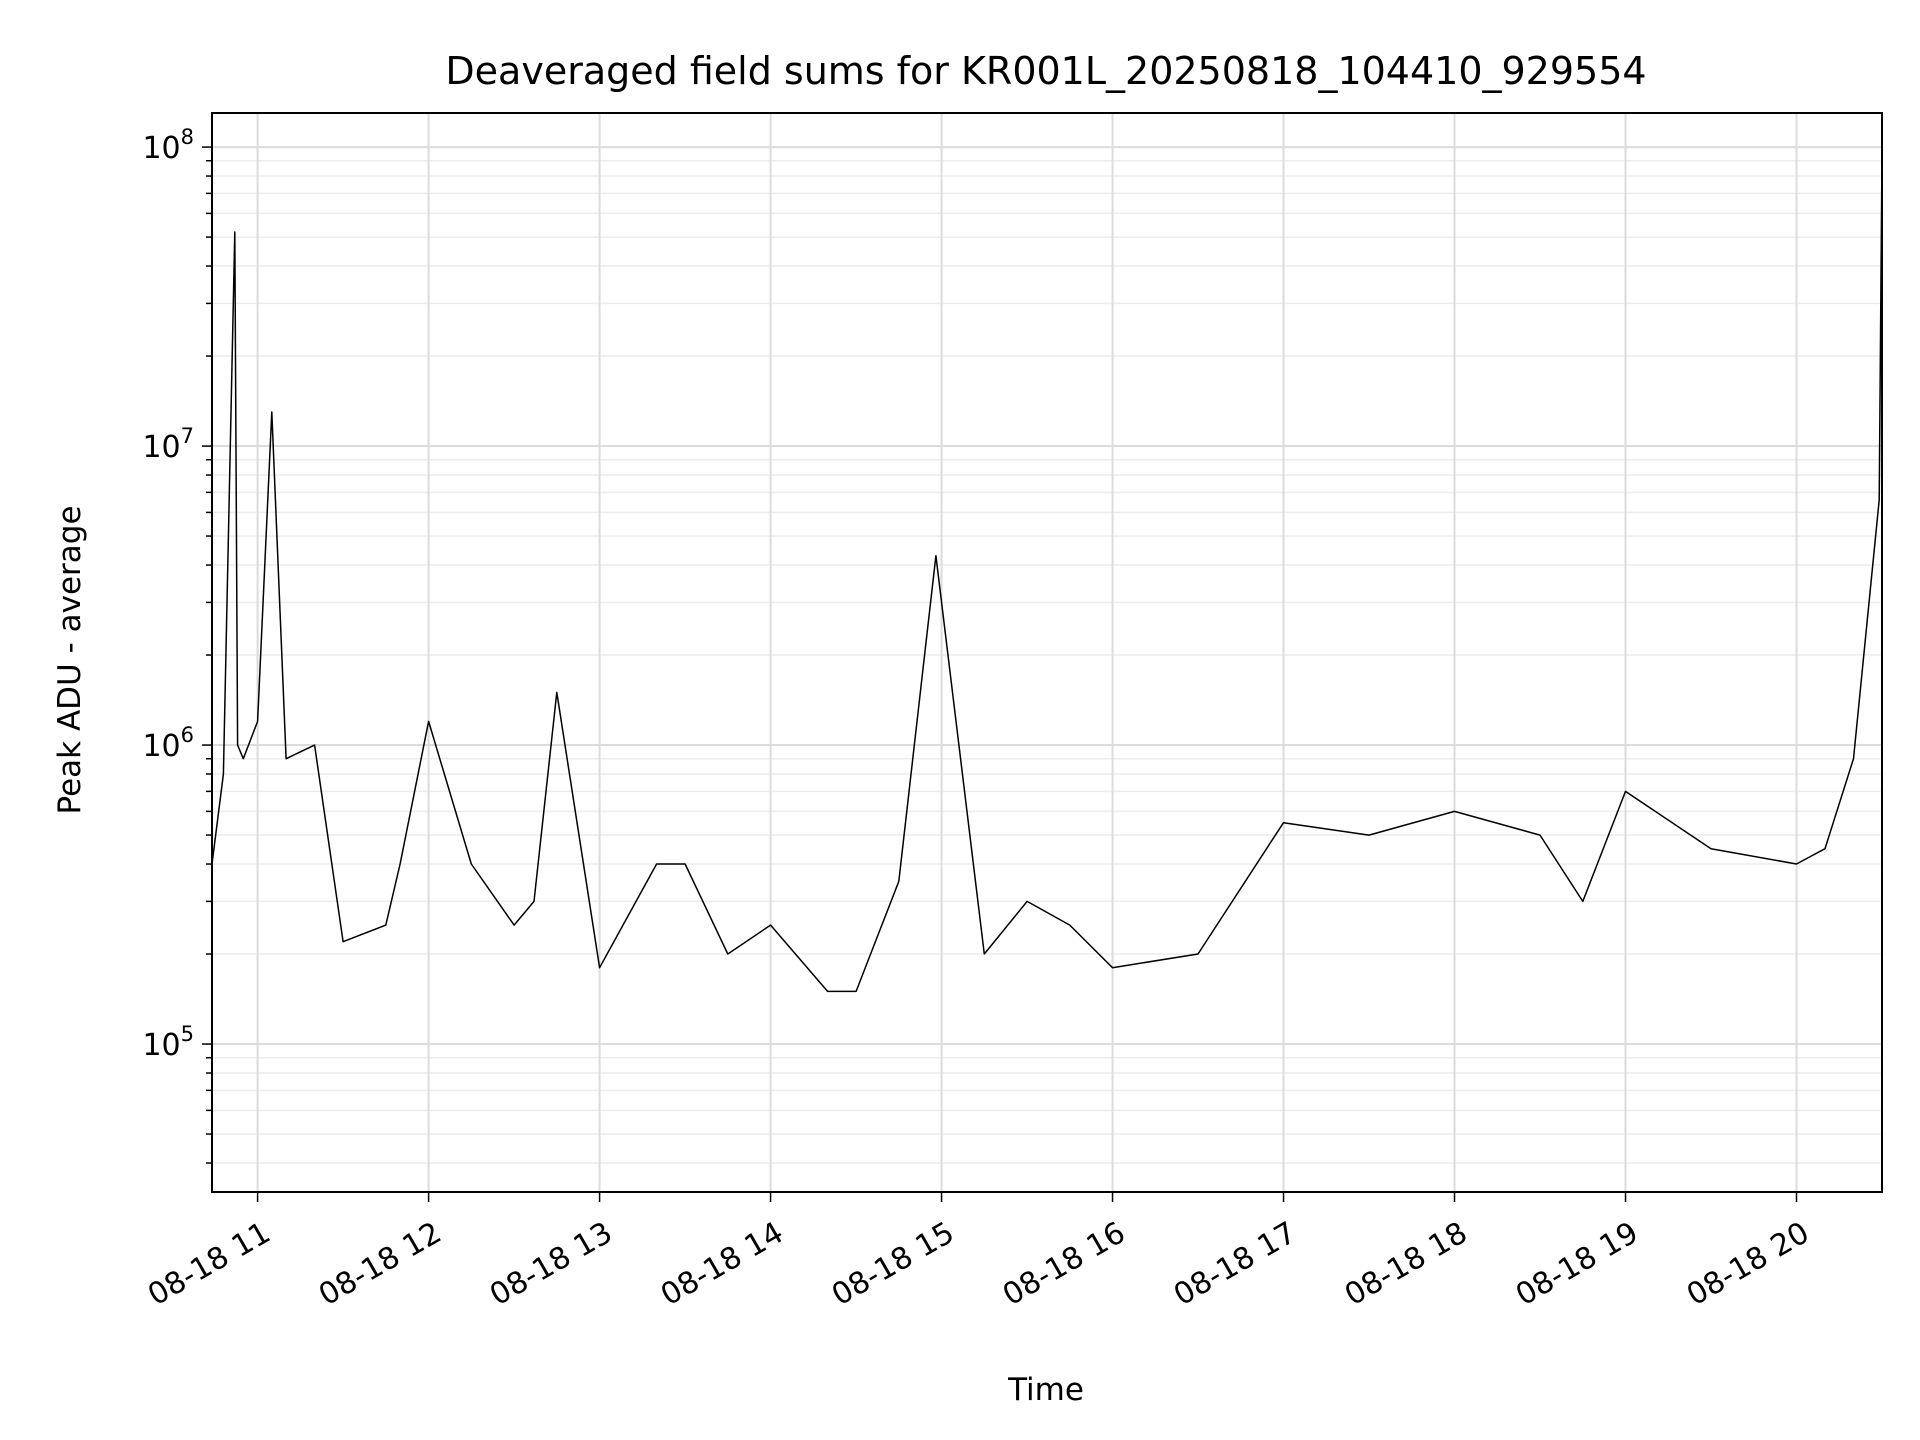 The image size is (1920, 1440). Describe the element at coordinates (168, 444) in the screenshot. I see `y-tick-label: 10⁷` at that location.